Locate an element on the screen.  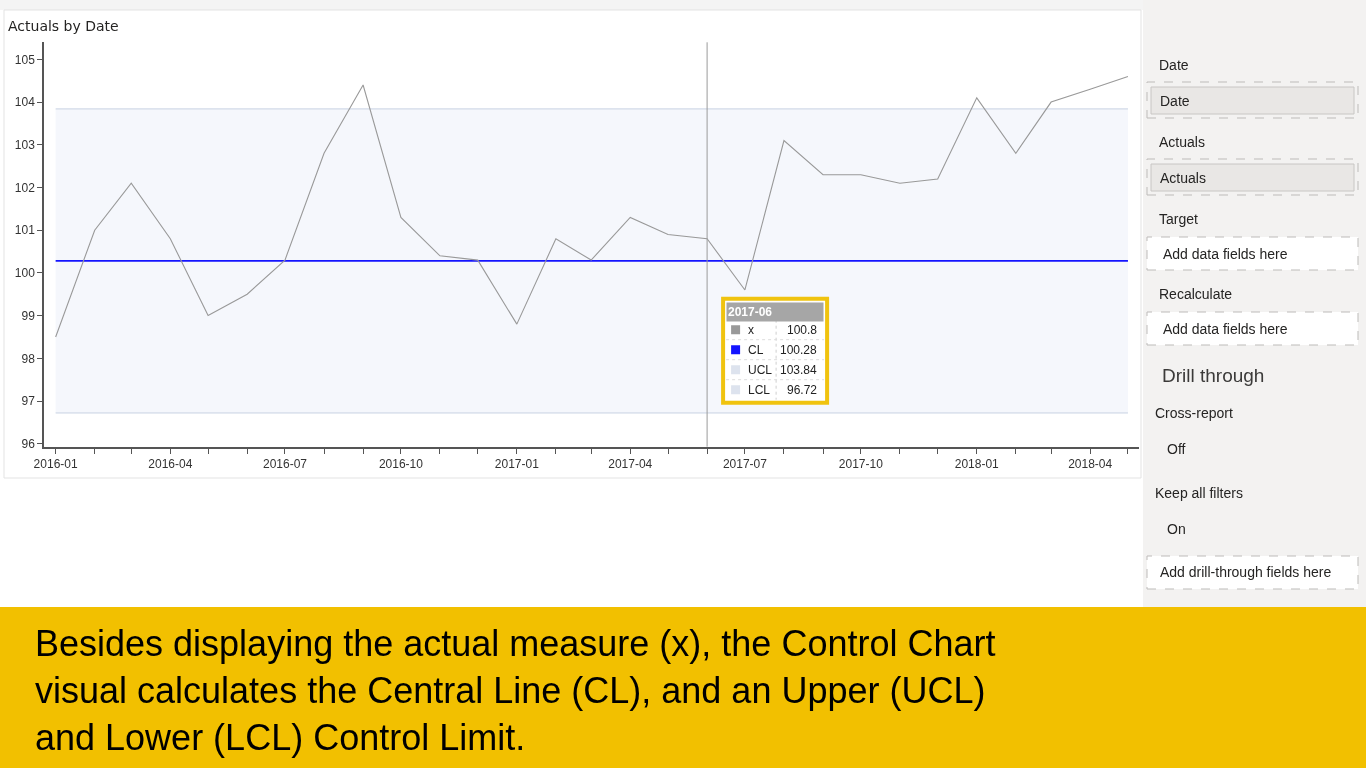
y-tick-label: 102 is located at coordinates (25, 187).